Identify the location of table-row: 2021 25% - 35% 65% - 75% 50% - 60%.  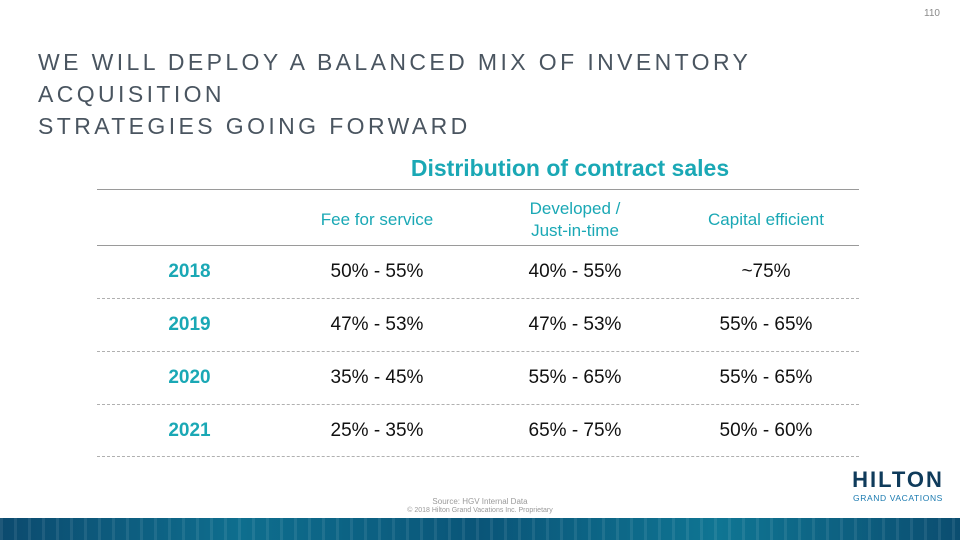
(478, 431).